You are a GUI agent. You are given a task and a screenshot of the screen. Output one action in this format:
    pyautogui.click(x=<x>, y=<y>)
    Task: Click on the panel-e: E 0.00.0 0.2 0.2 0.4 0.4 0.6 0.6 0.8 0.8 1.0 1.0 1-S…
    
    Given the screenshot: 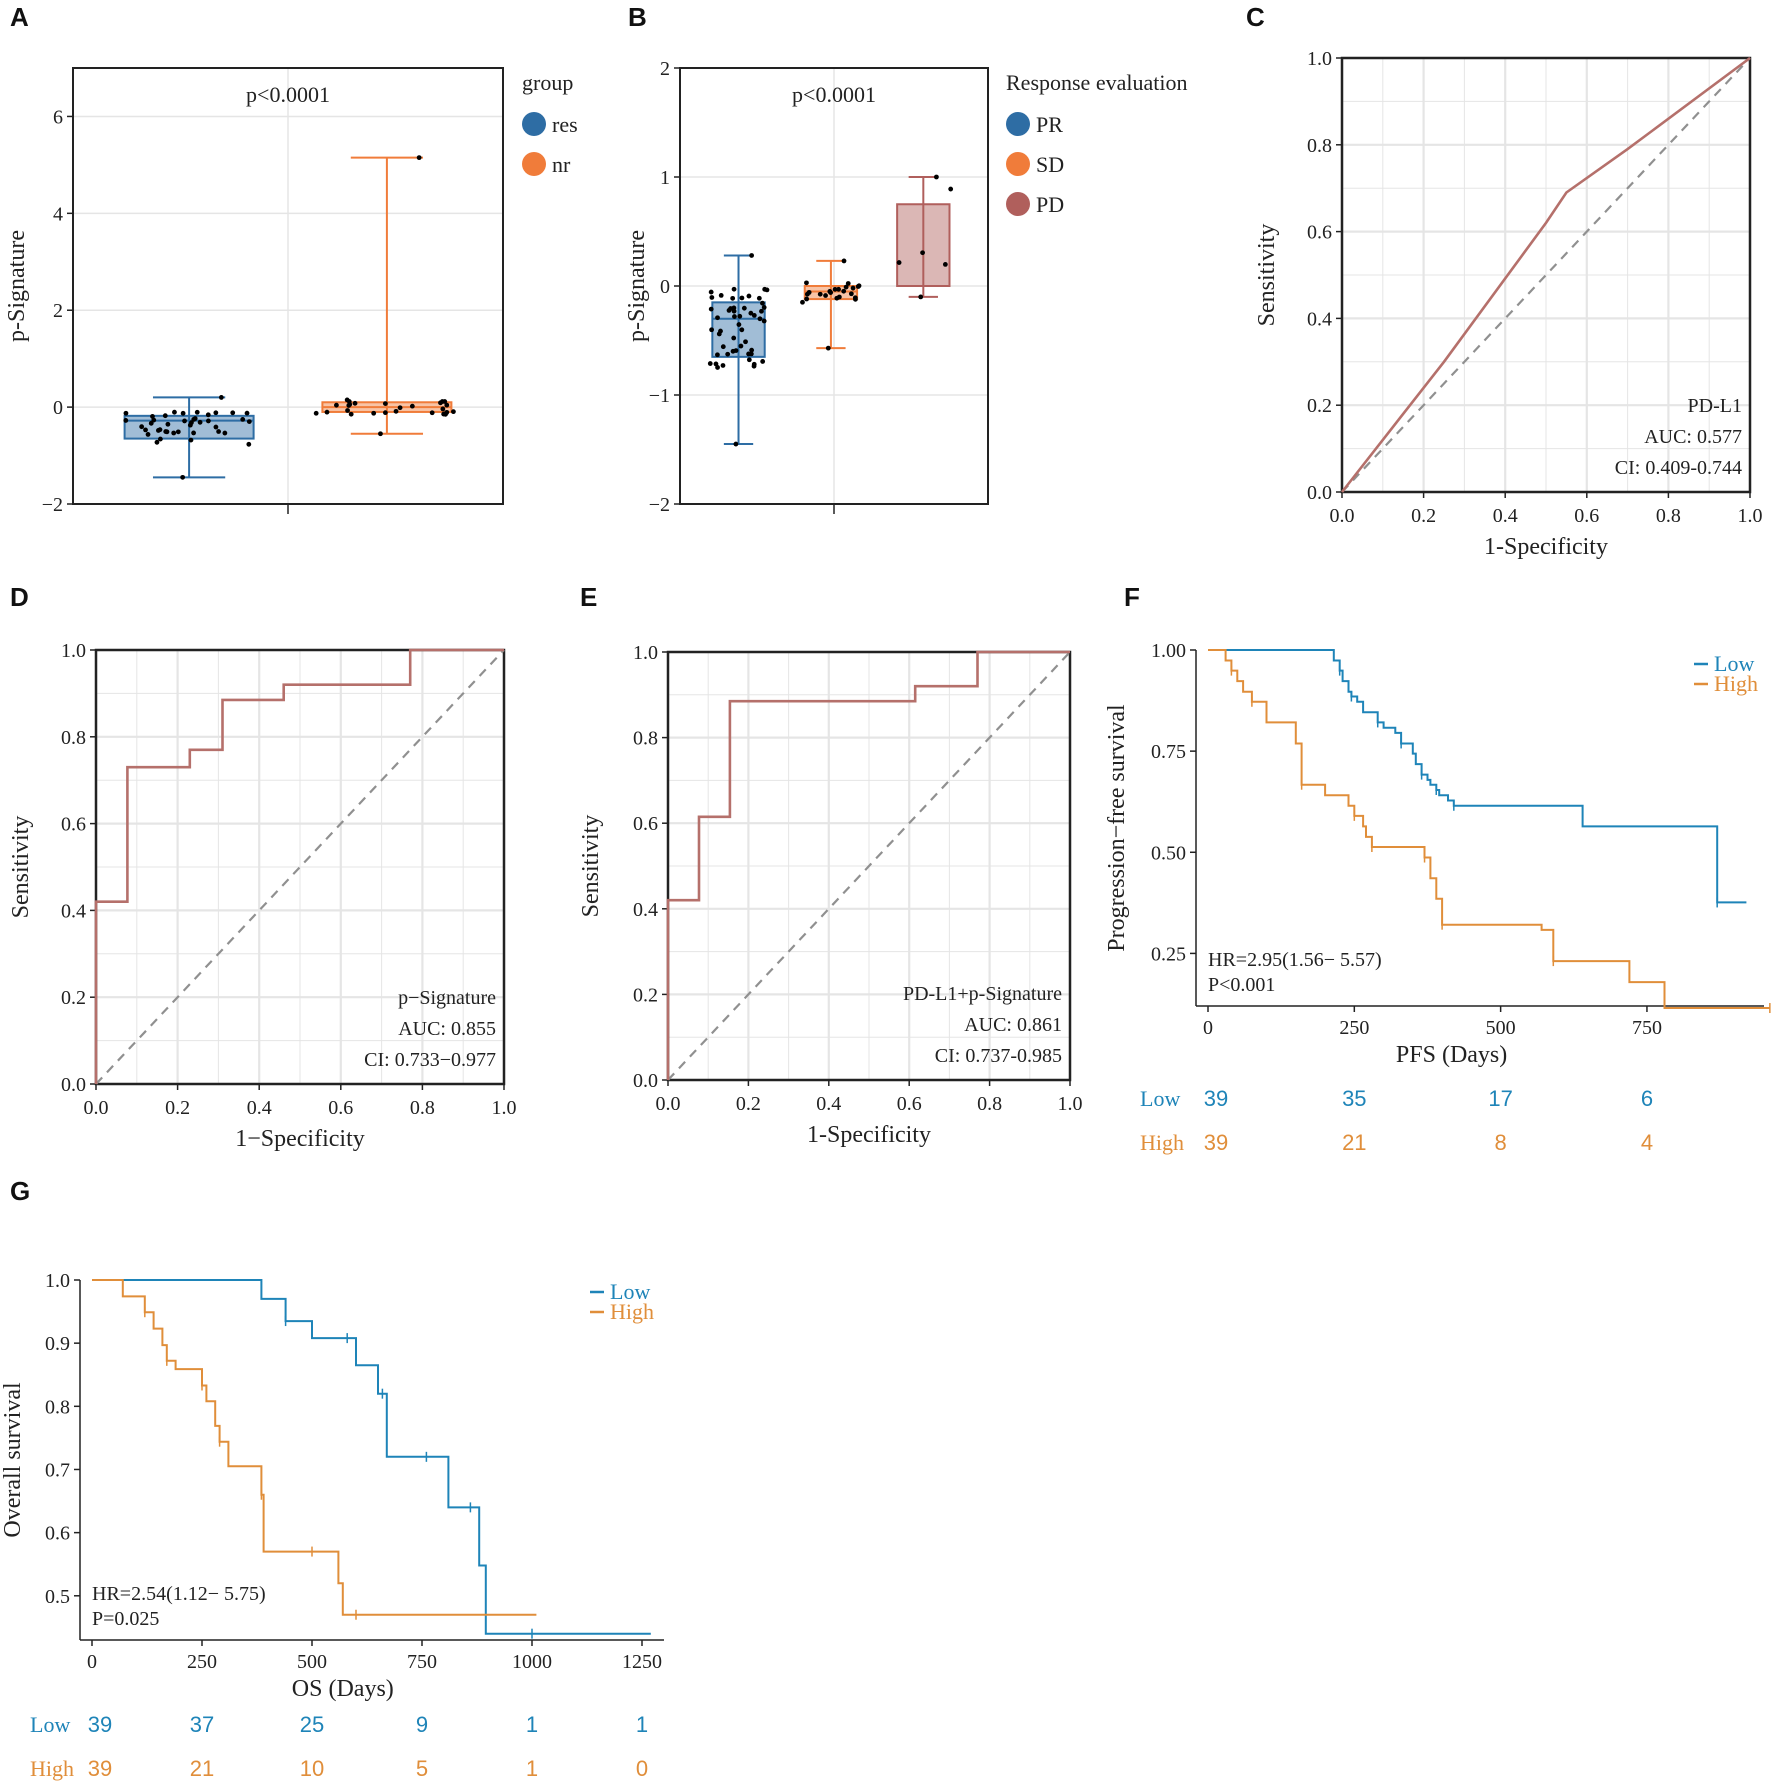 What is the action you would take?
    pyautogui.click(x=830, y=865)
    